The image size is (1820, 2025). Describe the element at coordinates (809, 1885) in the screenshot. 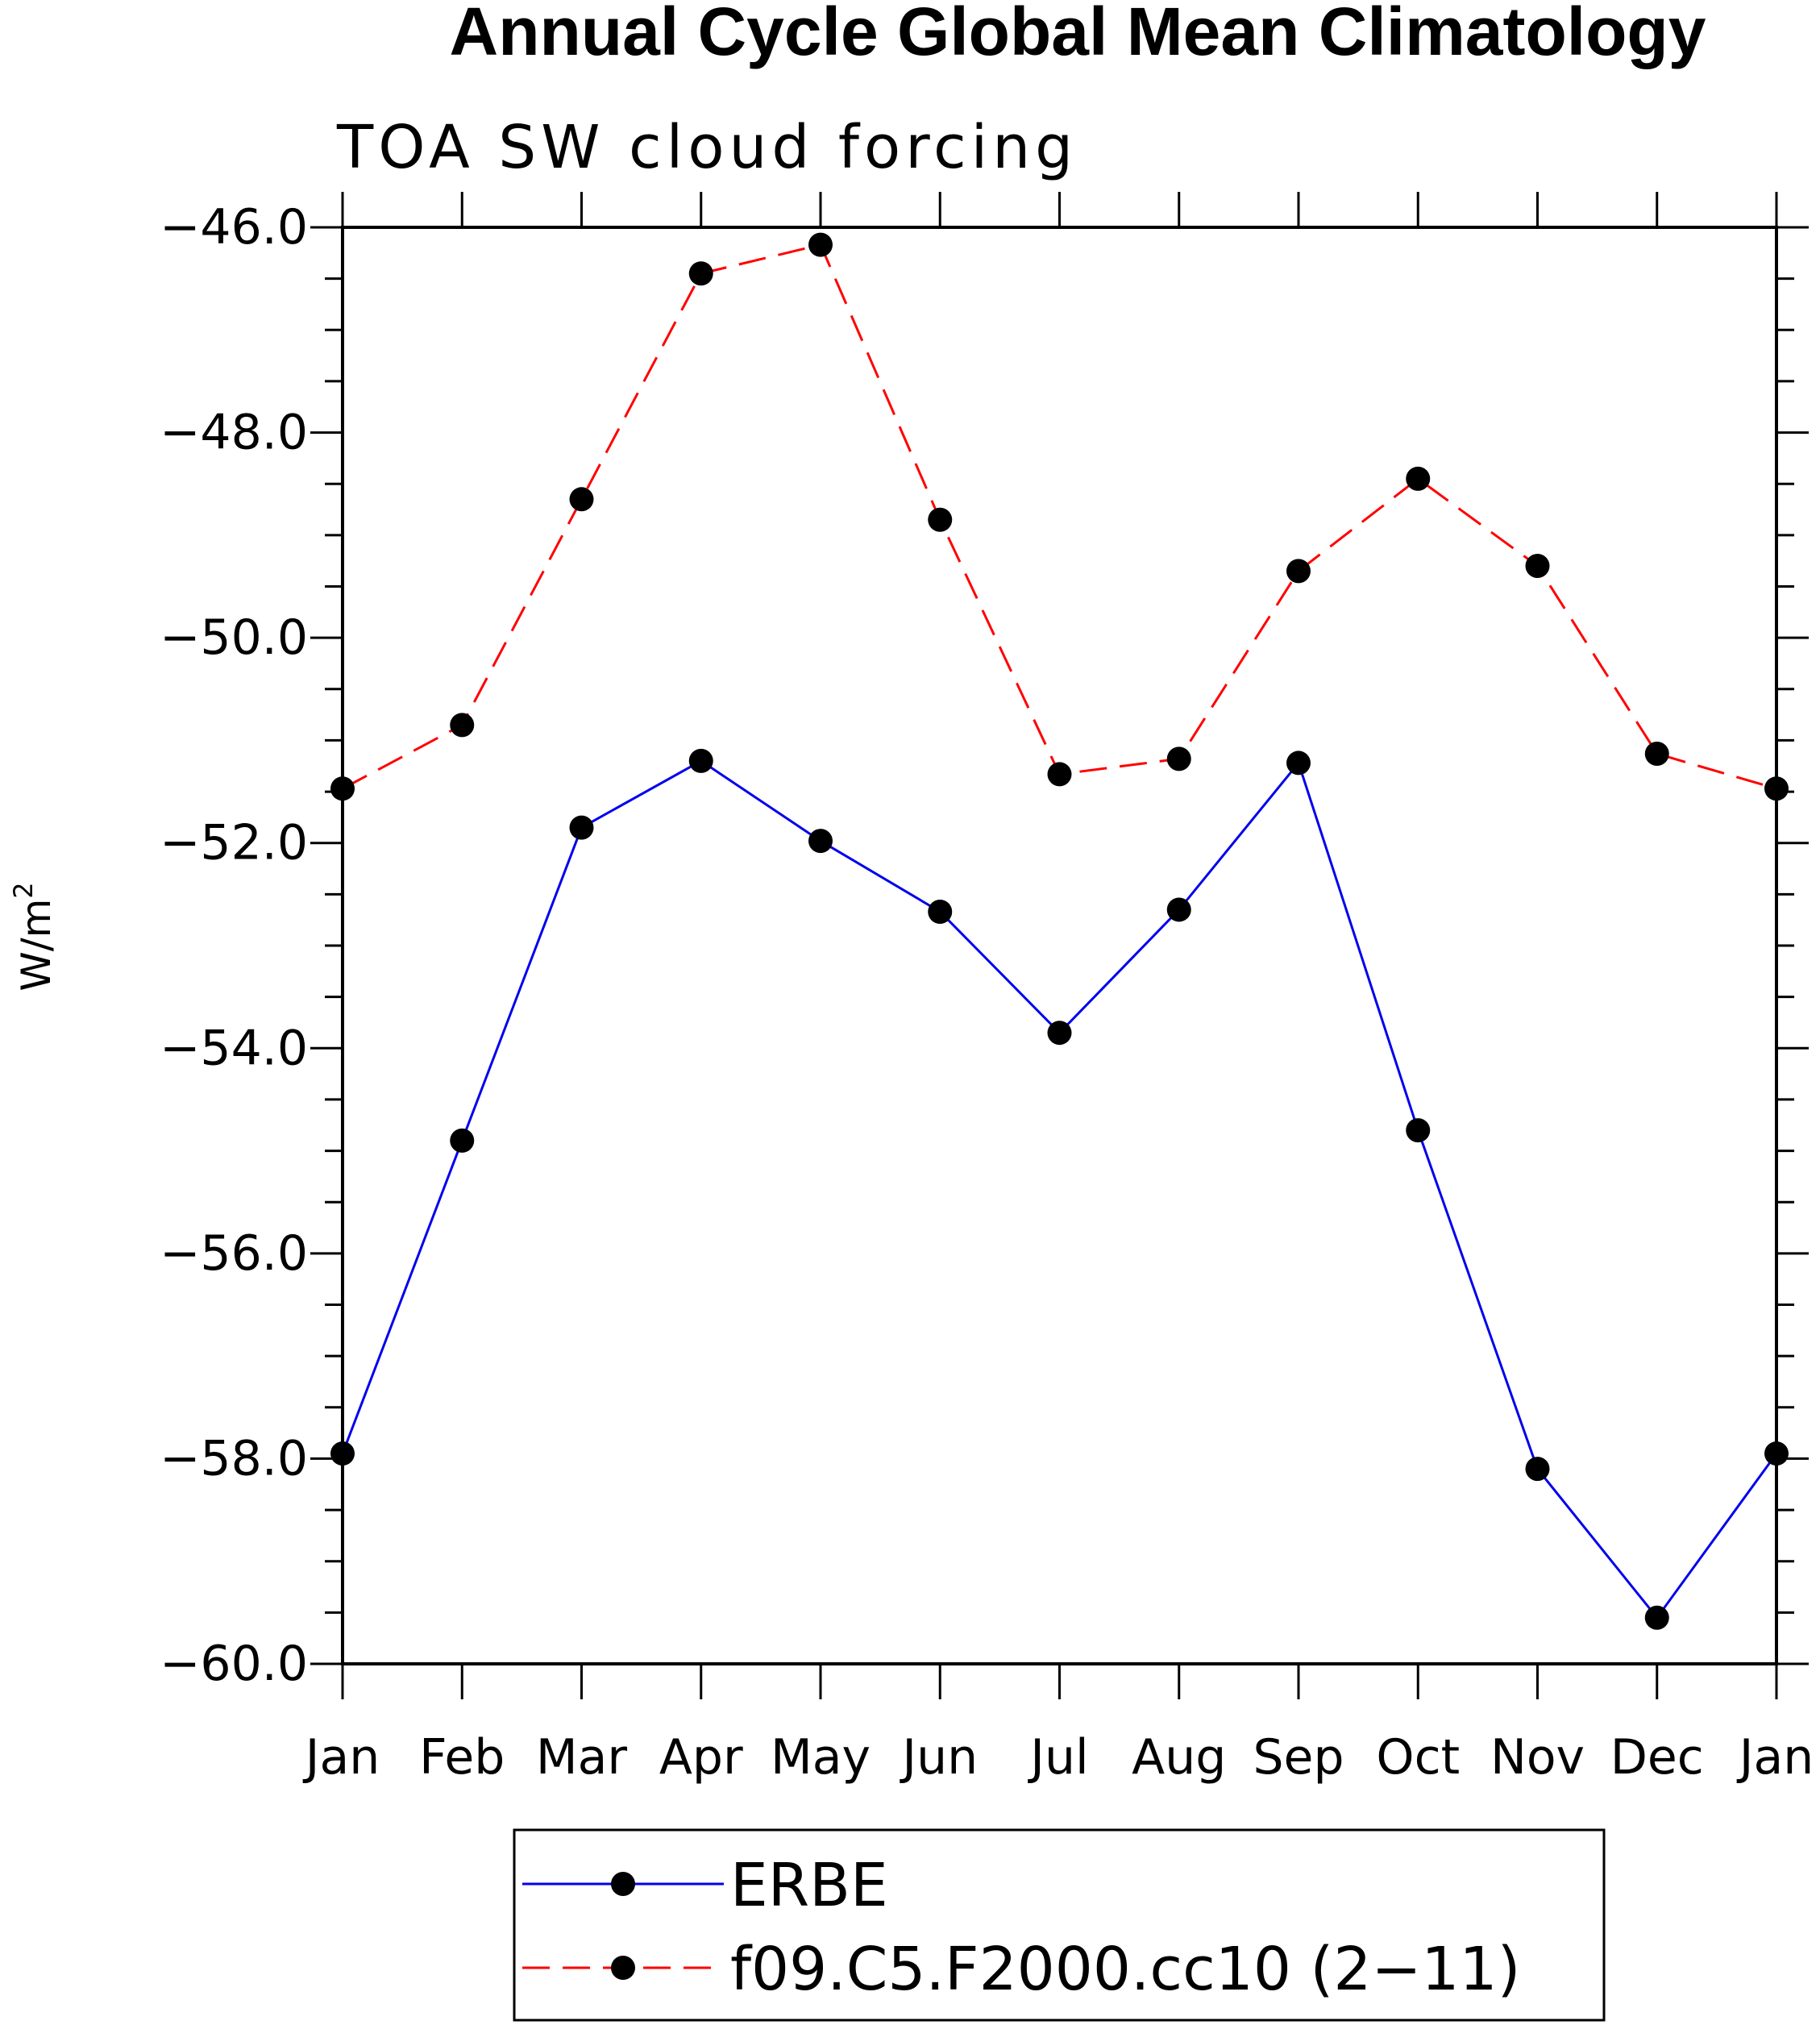

I see `legend-label-erbe: ERBE` at that location.